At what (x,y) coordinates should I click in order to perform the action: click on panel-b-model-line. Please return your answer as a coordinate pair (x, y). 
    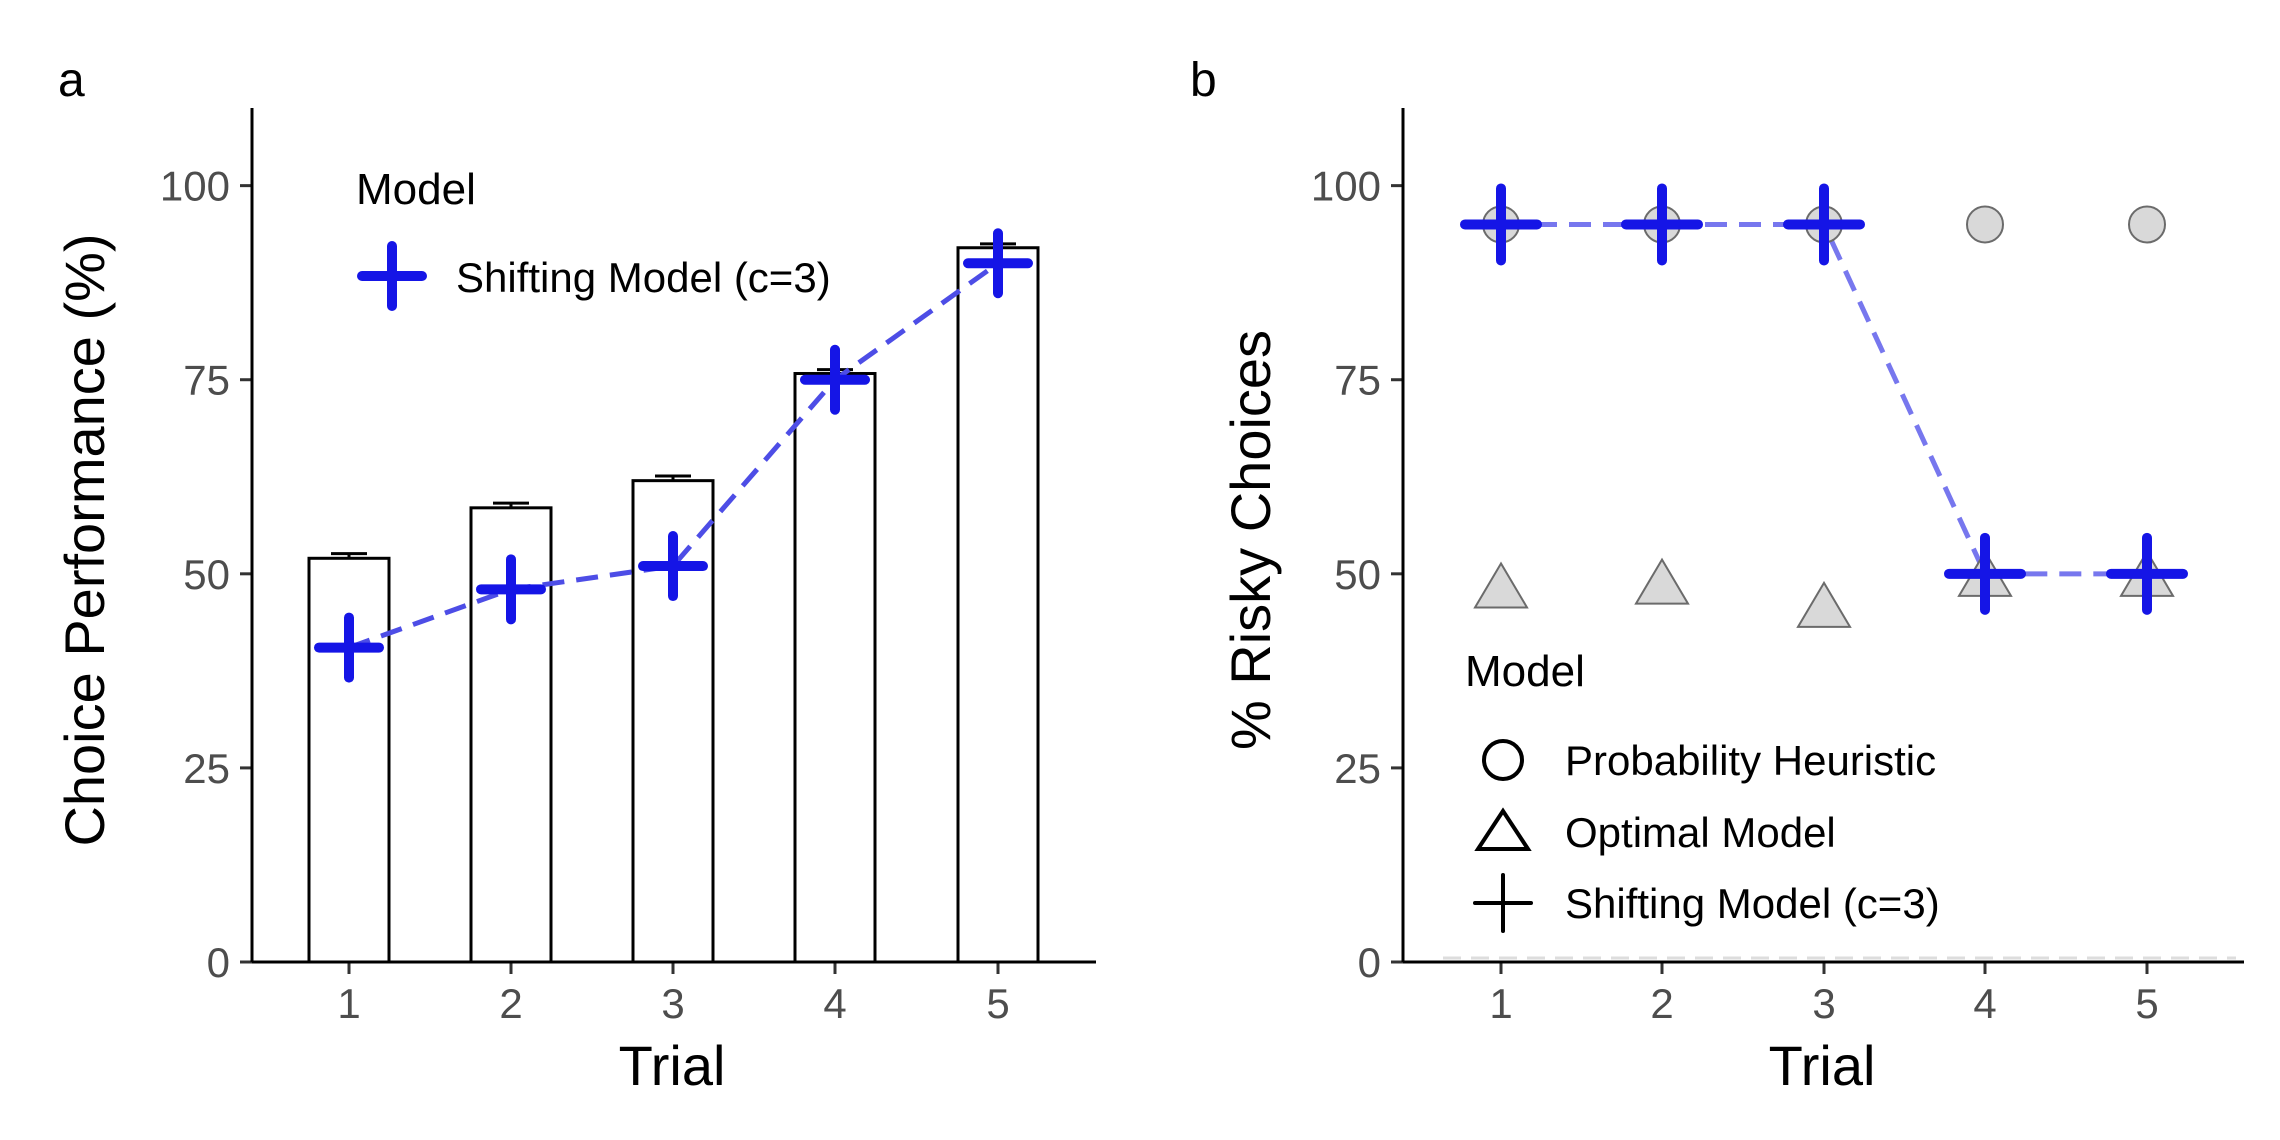
    Looking at the image, I should click on (1824, 399).